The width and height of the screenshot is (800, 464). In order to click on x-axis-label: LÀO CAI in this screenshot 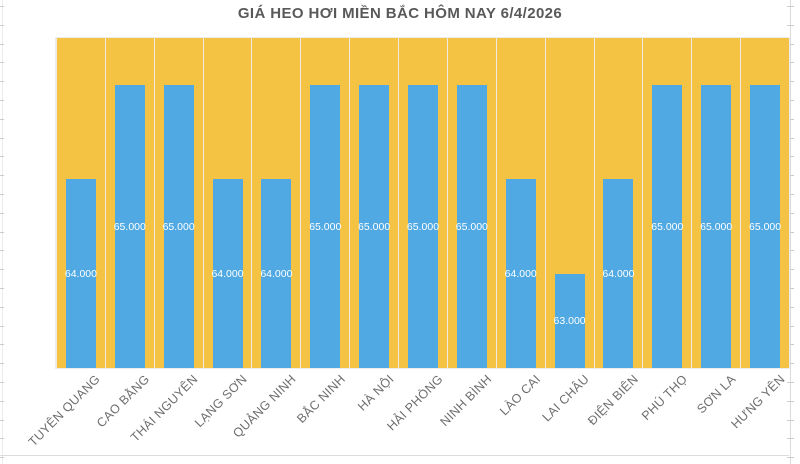, I will do `click(520, 395)`.